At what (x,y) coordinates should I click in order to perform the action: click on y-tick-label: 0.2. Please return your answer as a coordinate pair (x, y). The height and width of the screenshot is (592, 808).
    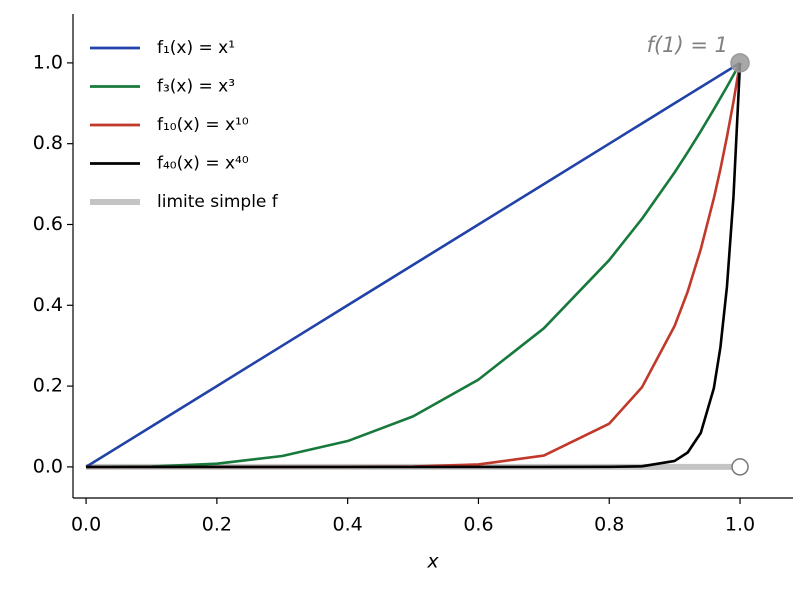
    Looking at the image, I should click on (48, 386).